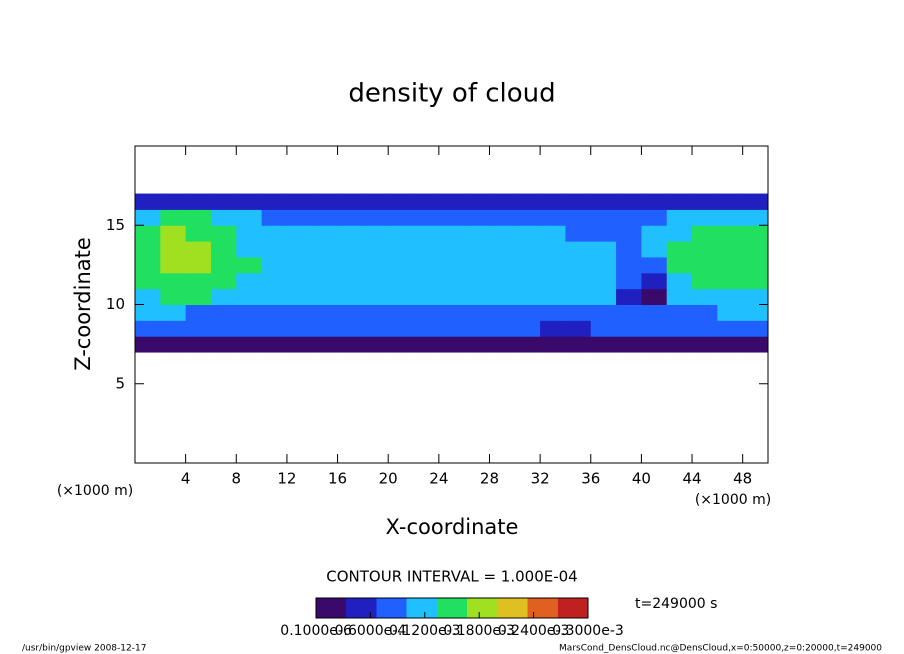 The width and height of the screenshot is (904, 654). I want to click on colorbar-tick-label: 0.2400e-3, so click(534, 631).